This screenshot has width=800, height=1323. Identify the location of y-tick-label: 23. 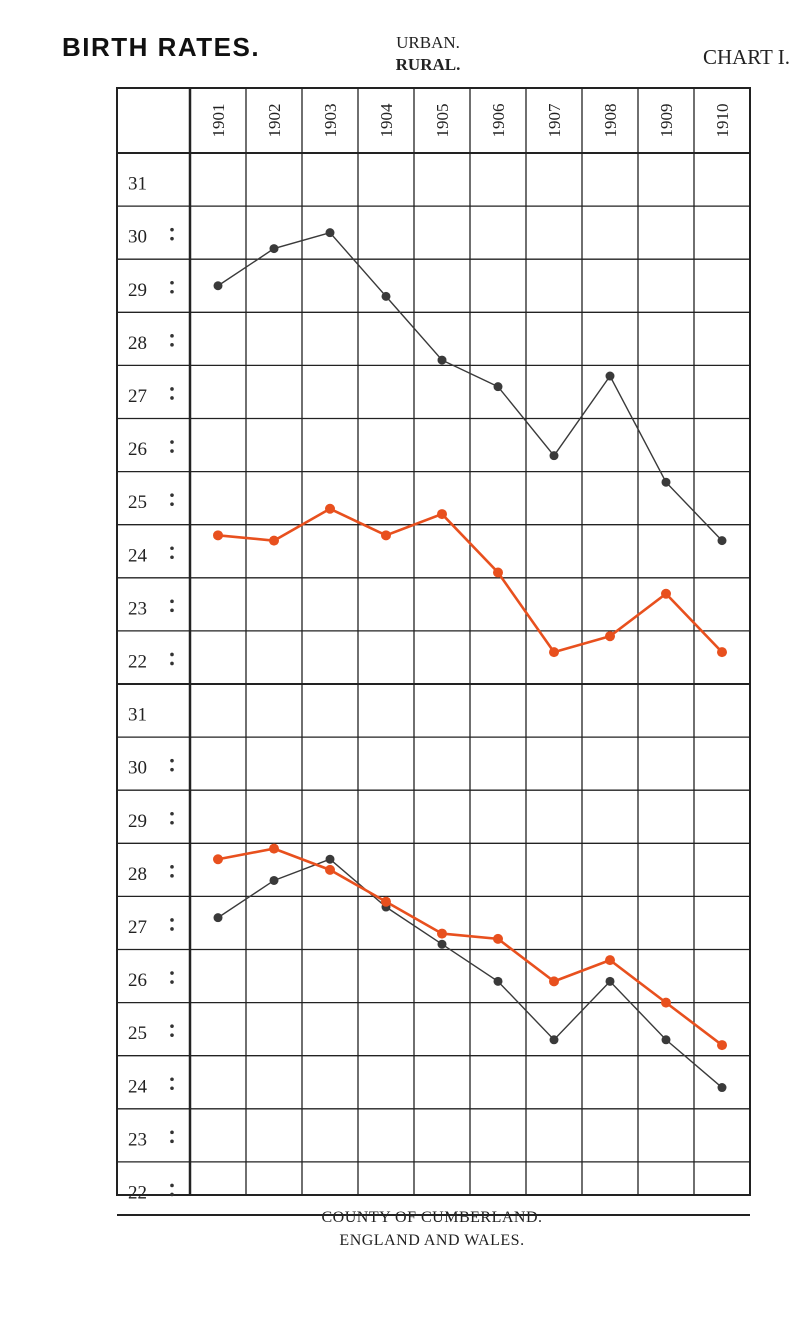
(137, 608).